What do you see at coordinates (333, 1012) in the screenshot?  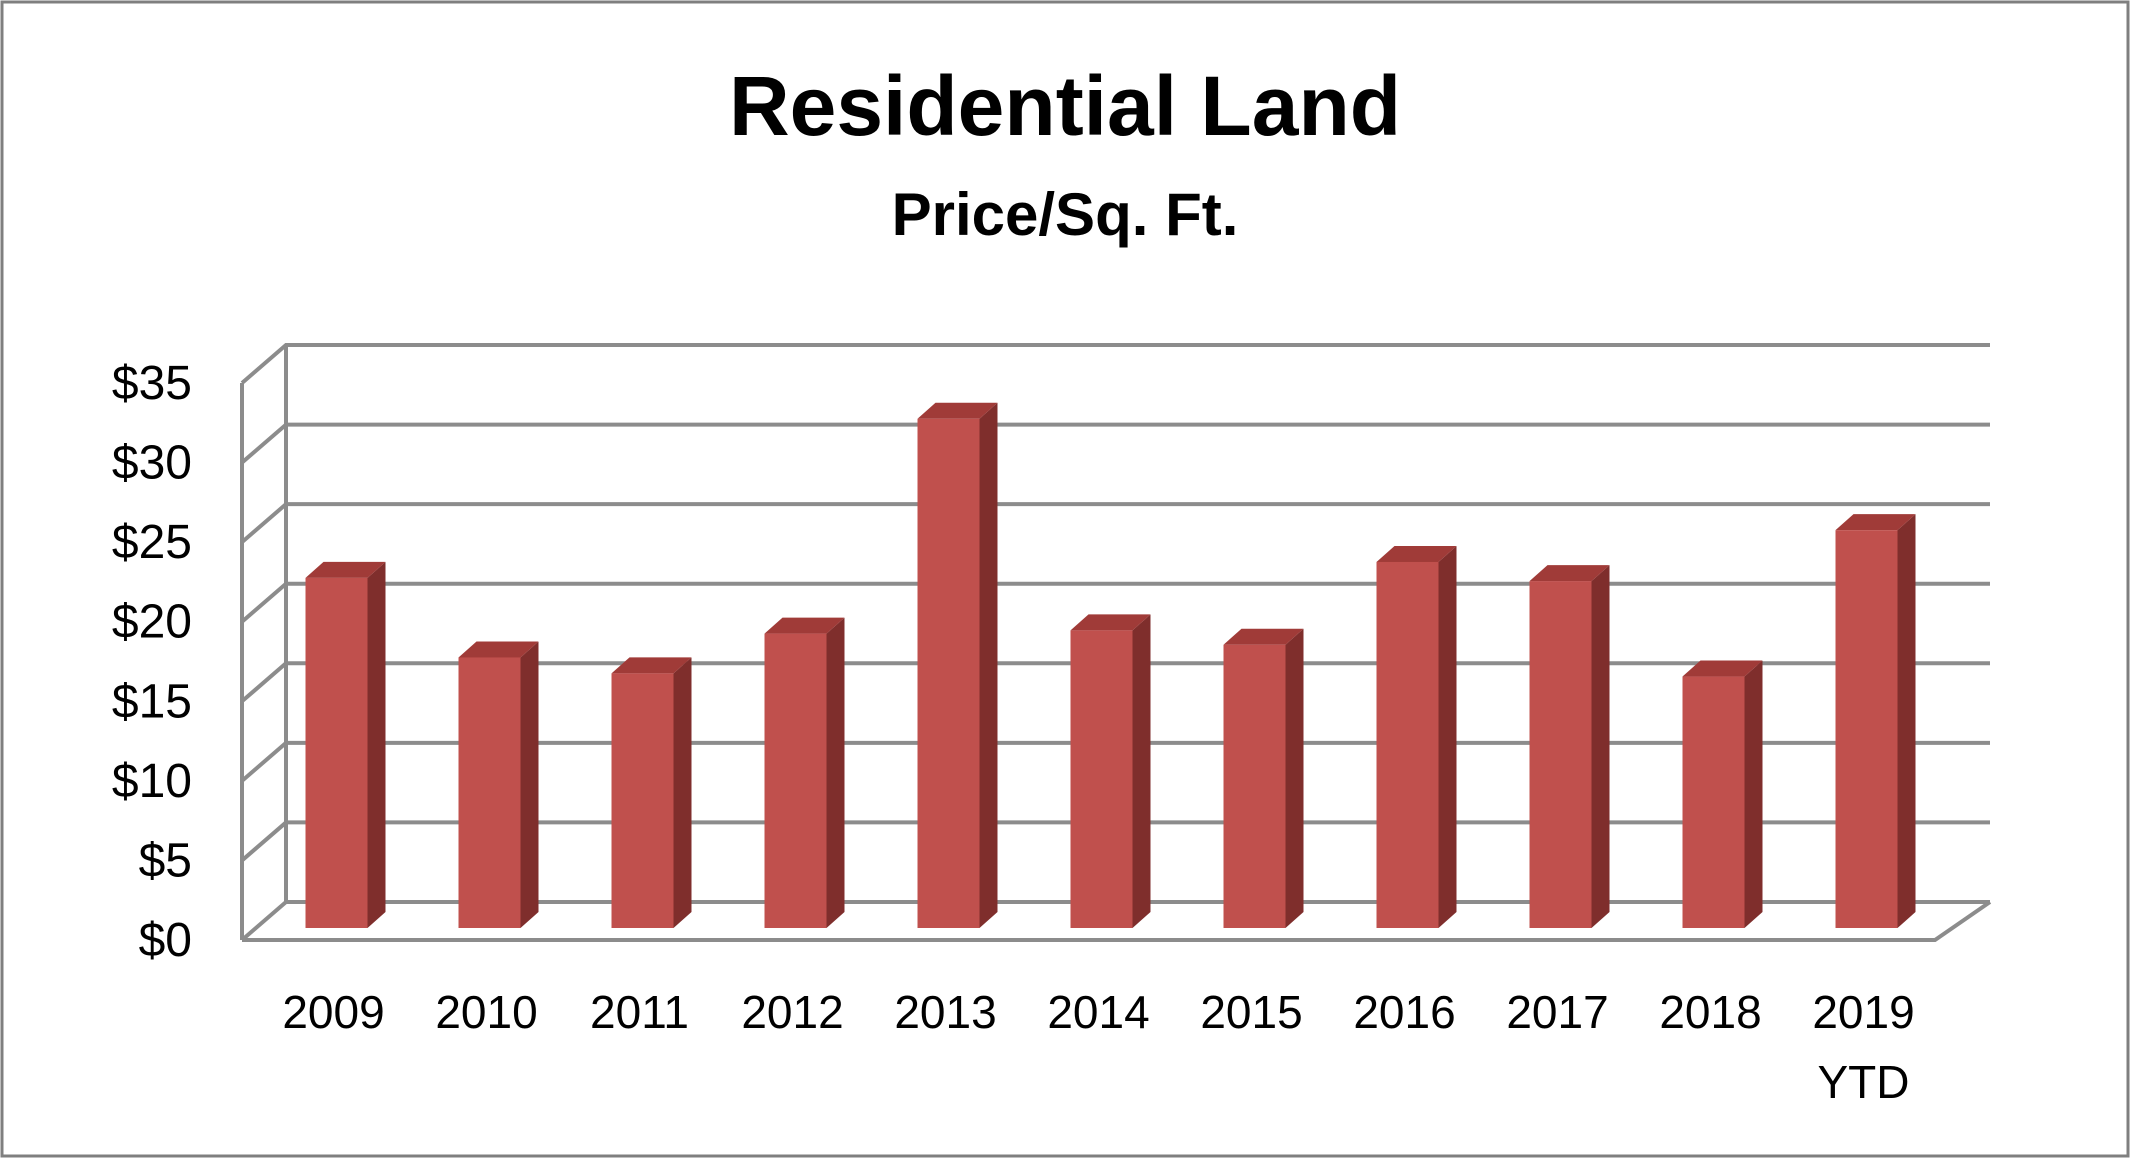 I see `x-tick-label: 2009` at bounding box center [333, 1012].